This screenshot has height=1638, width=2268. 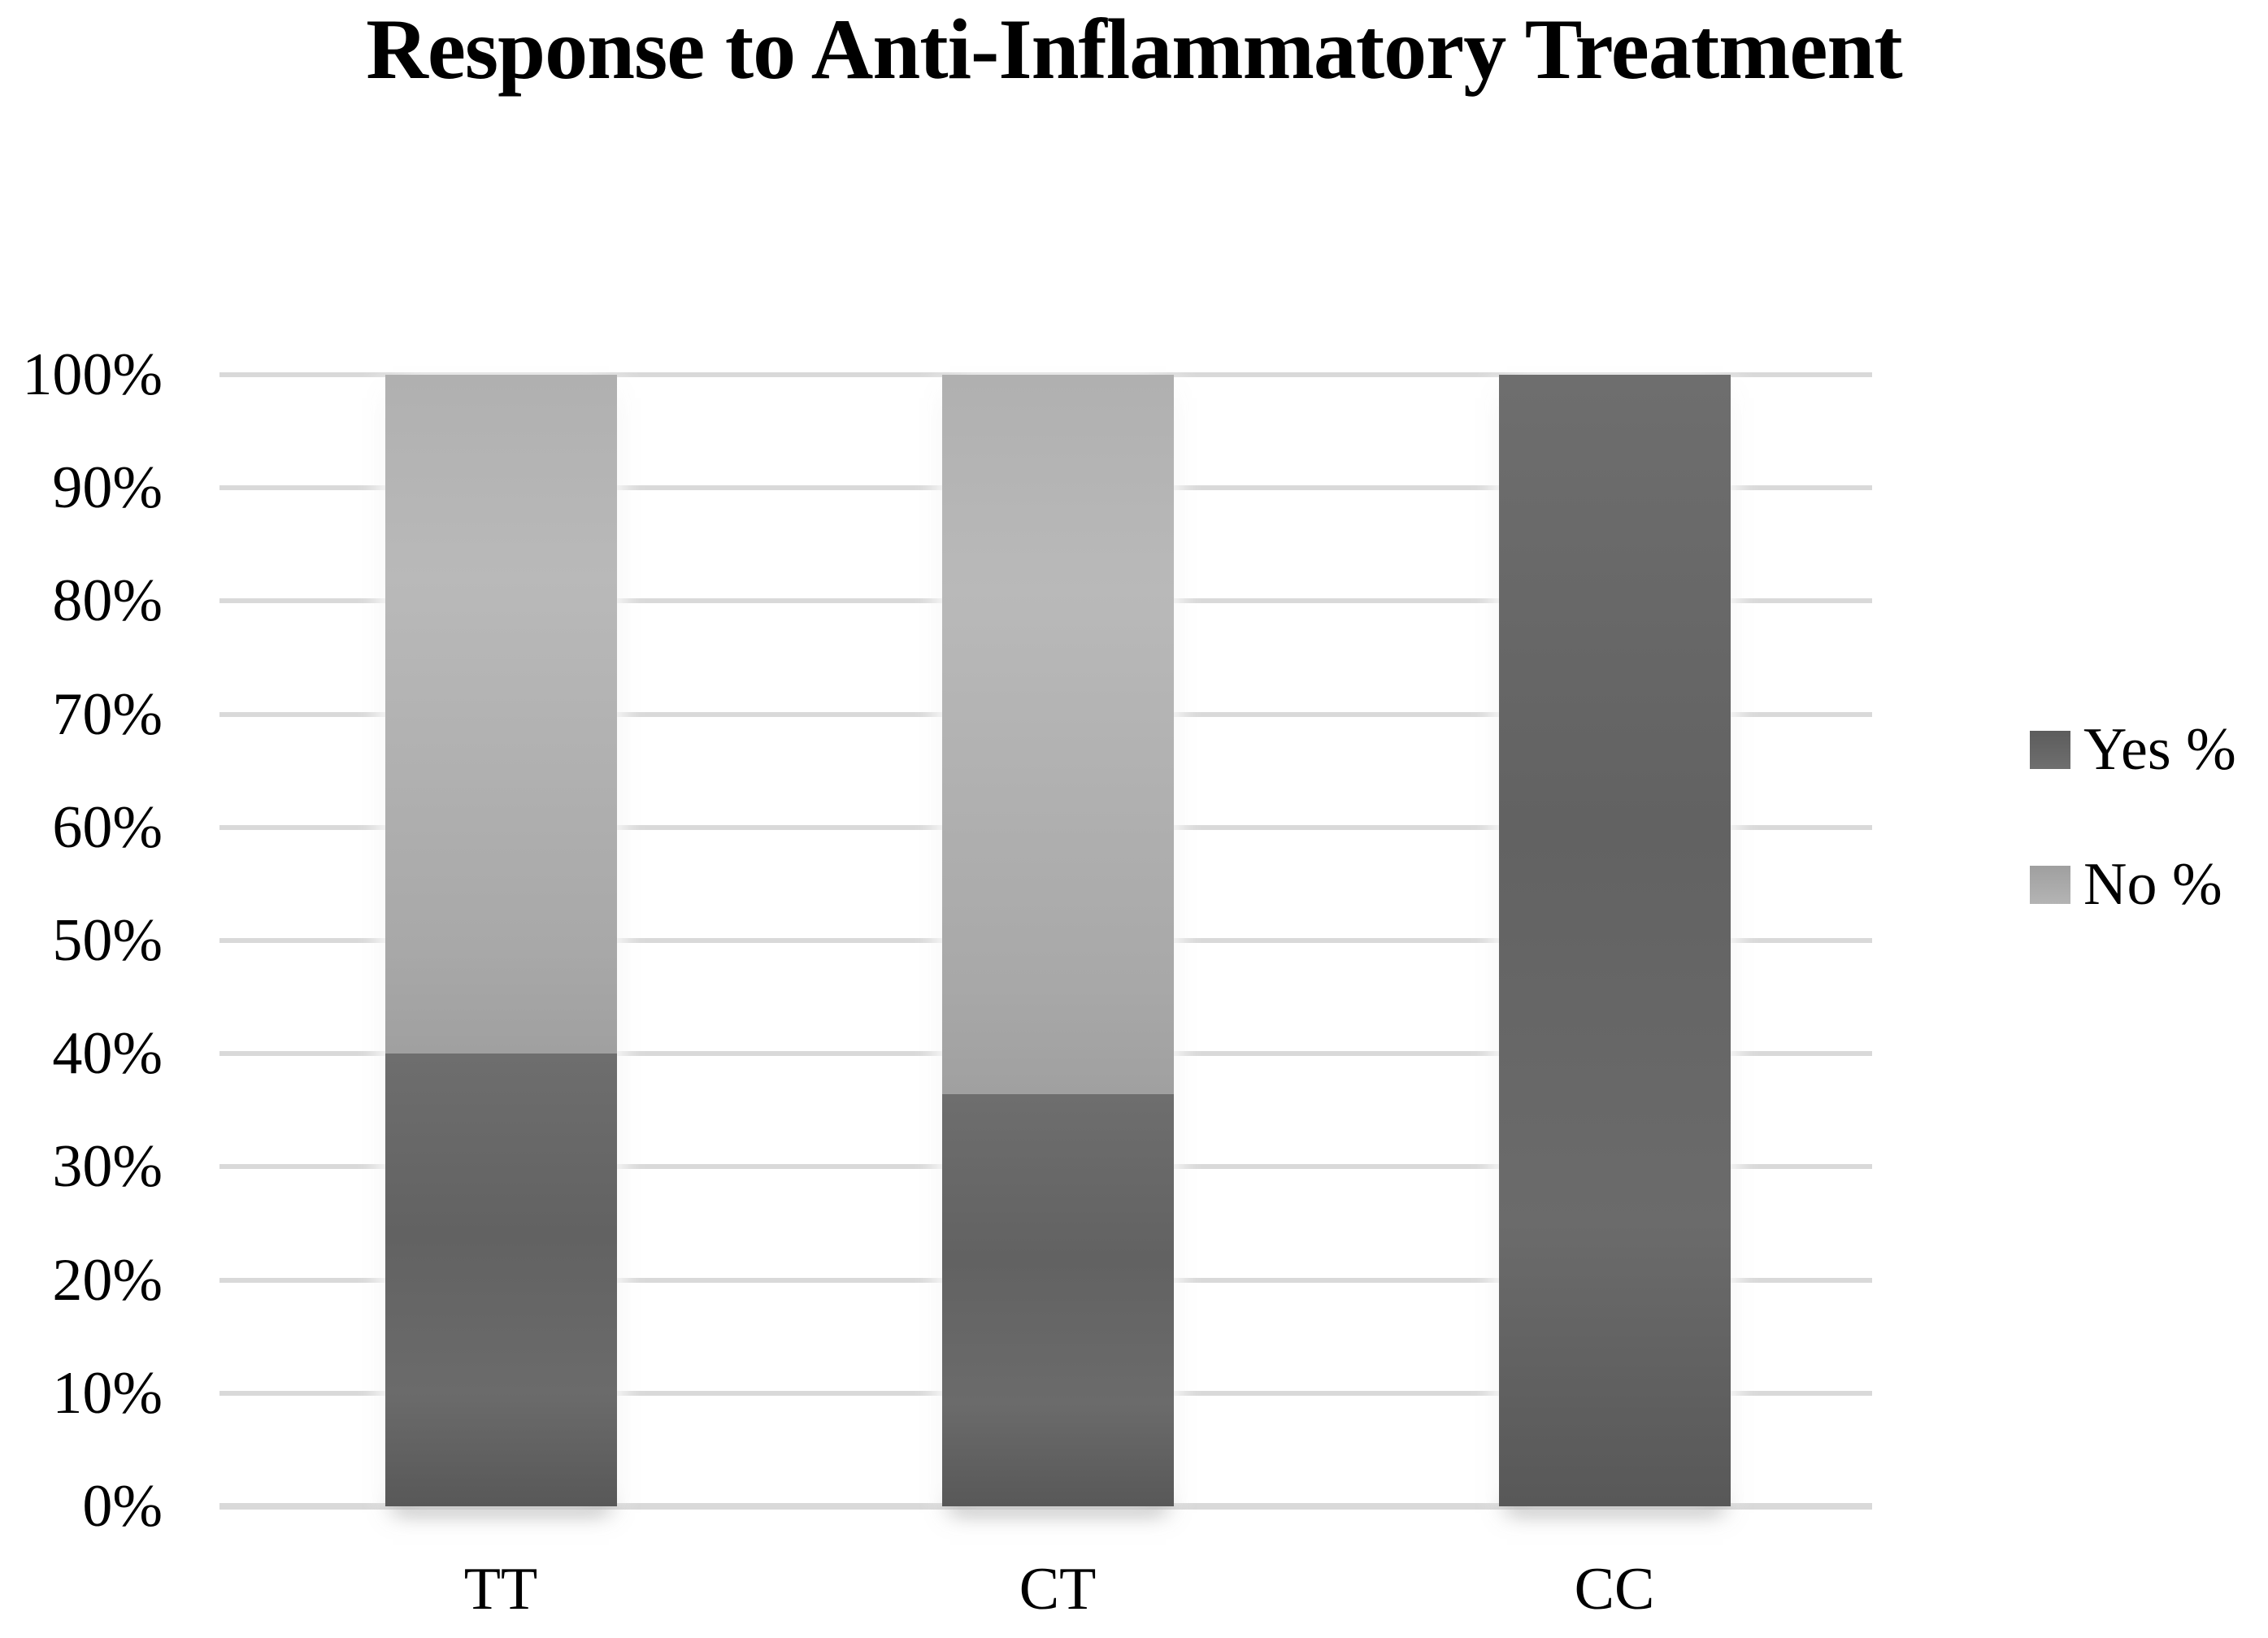 What do you see at coordinates (1134, 49) in the screenshot?
I see `chart-title: Response to Anti-Inflammatory Treatment` at bounding box center [1134, 49].